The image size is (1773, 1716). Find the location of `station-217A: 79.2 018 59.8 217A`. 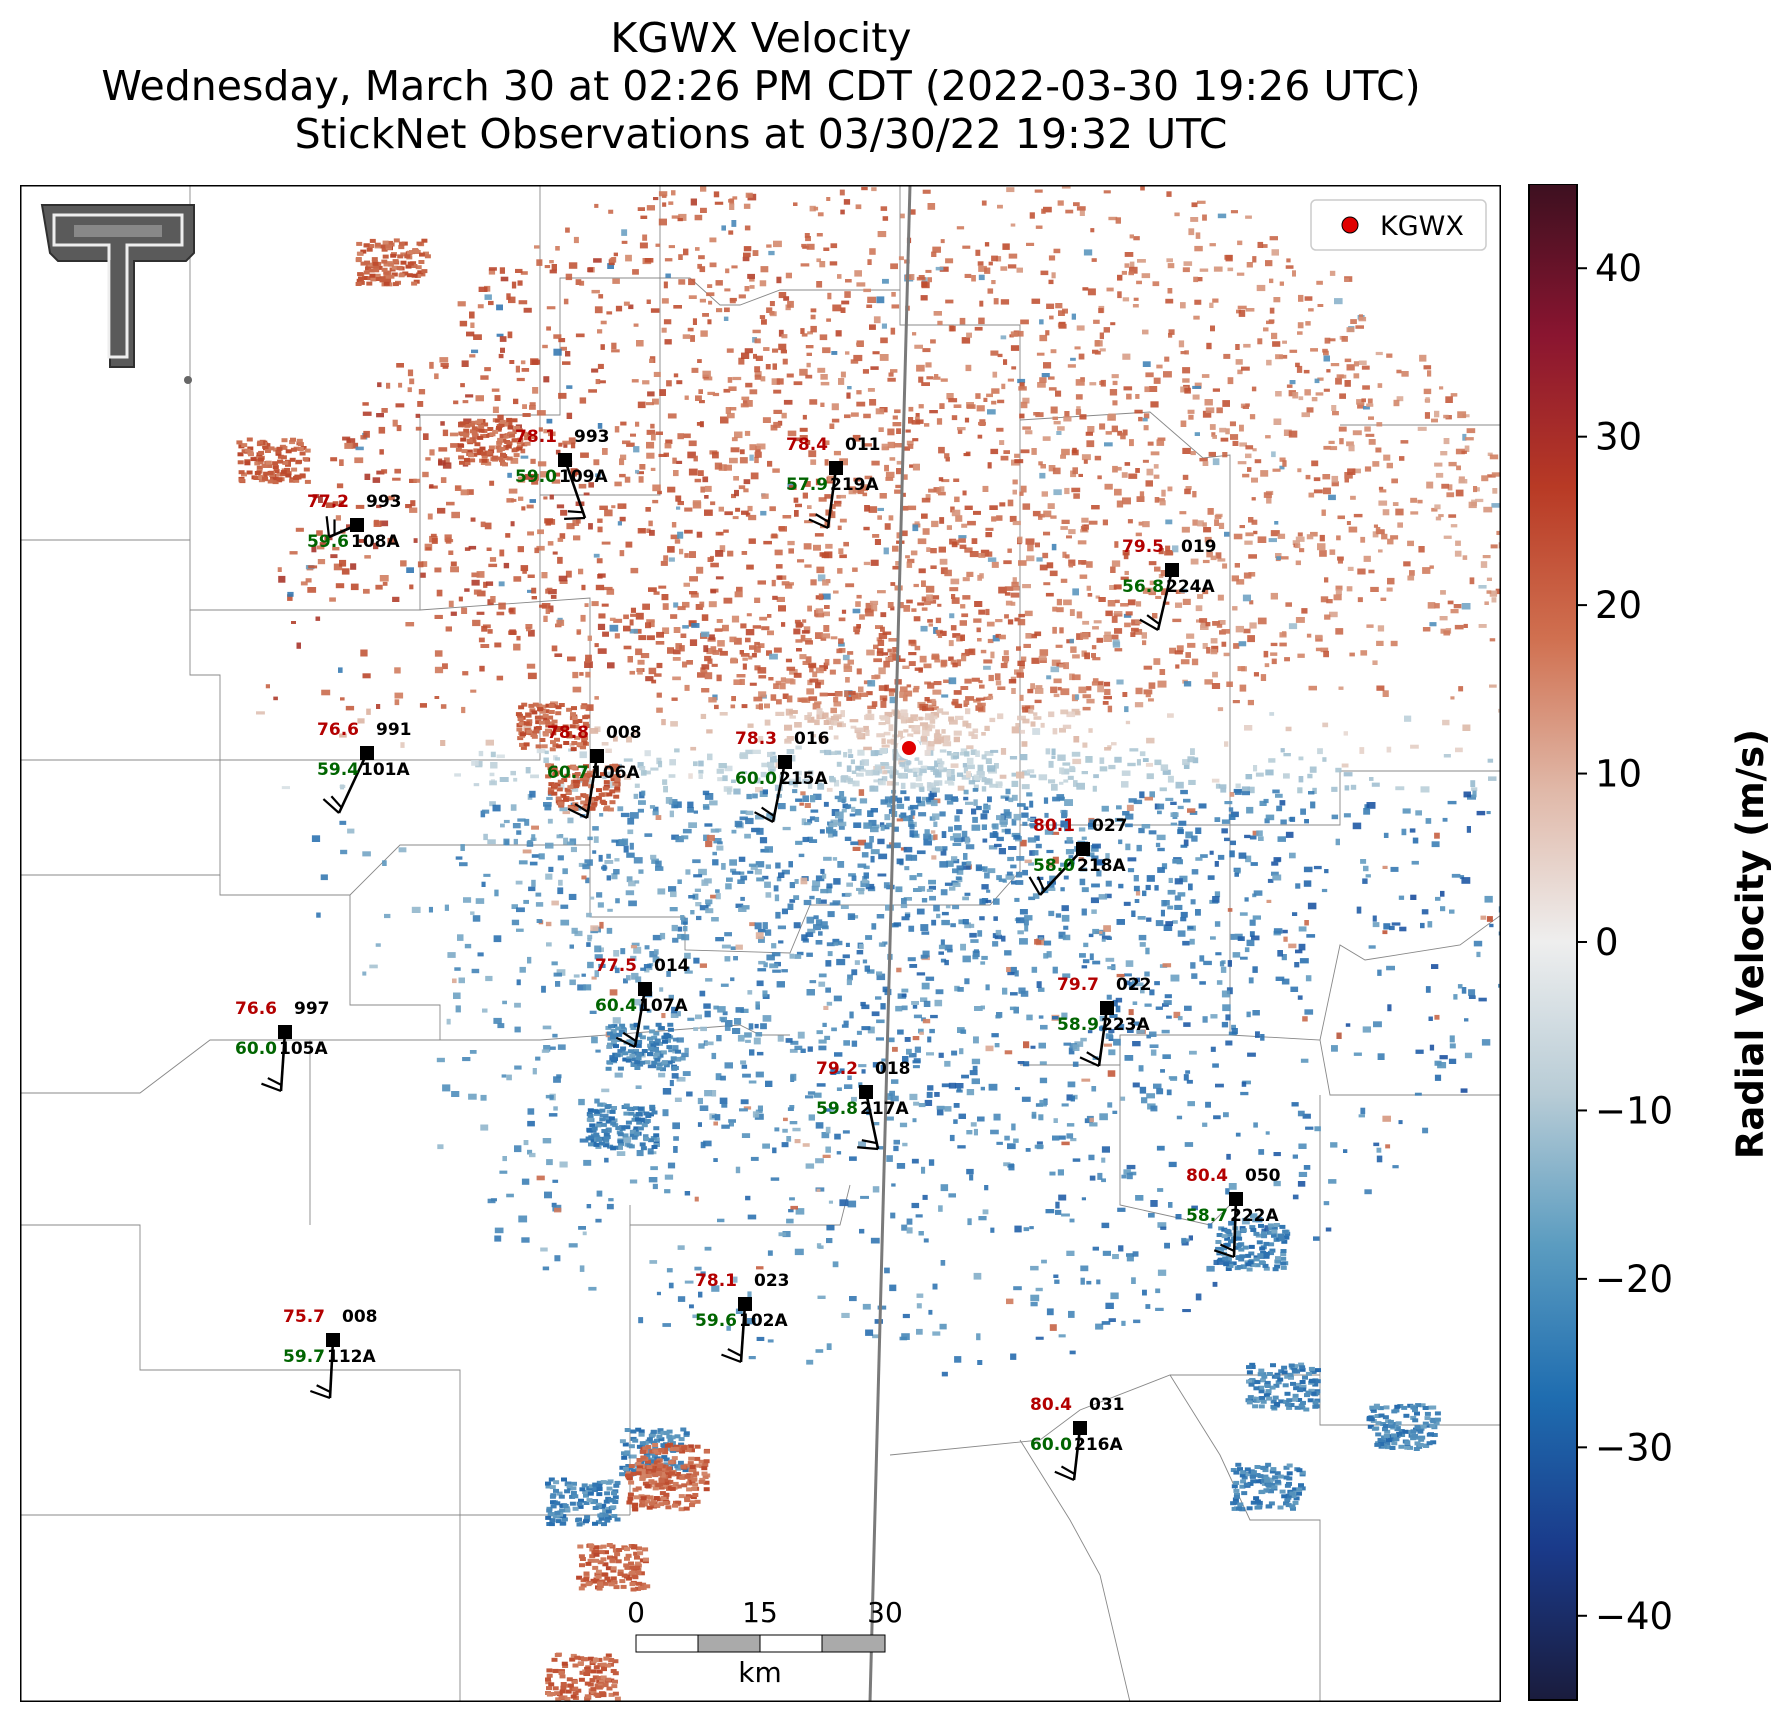

station-217A: 79.2 018 59.8 217A is located at coordinates (863, 1105).